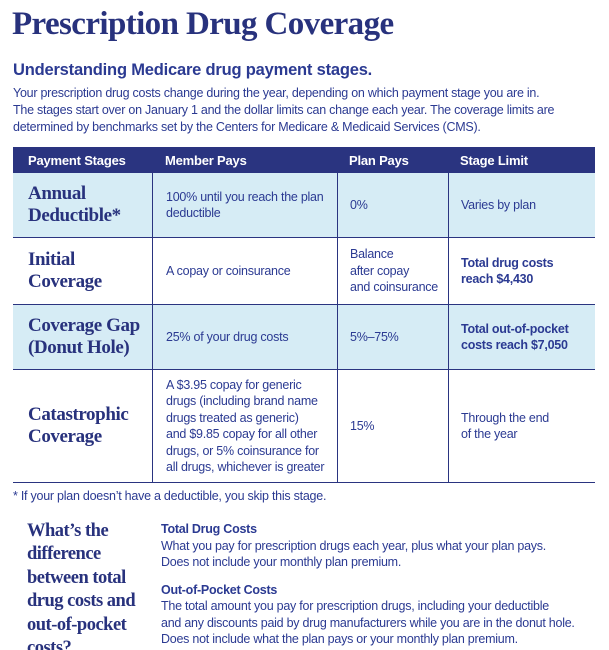  Describe the element at coordinates (219, 589) in the screenshot. I see `definition-term: Out-of-Pocket Costs` at that location.